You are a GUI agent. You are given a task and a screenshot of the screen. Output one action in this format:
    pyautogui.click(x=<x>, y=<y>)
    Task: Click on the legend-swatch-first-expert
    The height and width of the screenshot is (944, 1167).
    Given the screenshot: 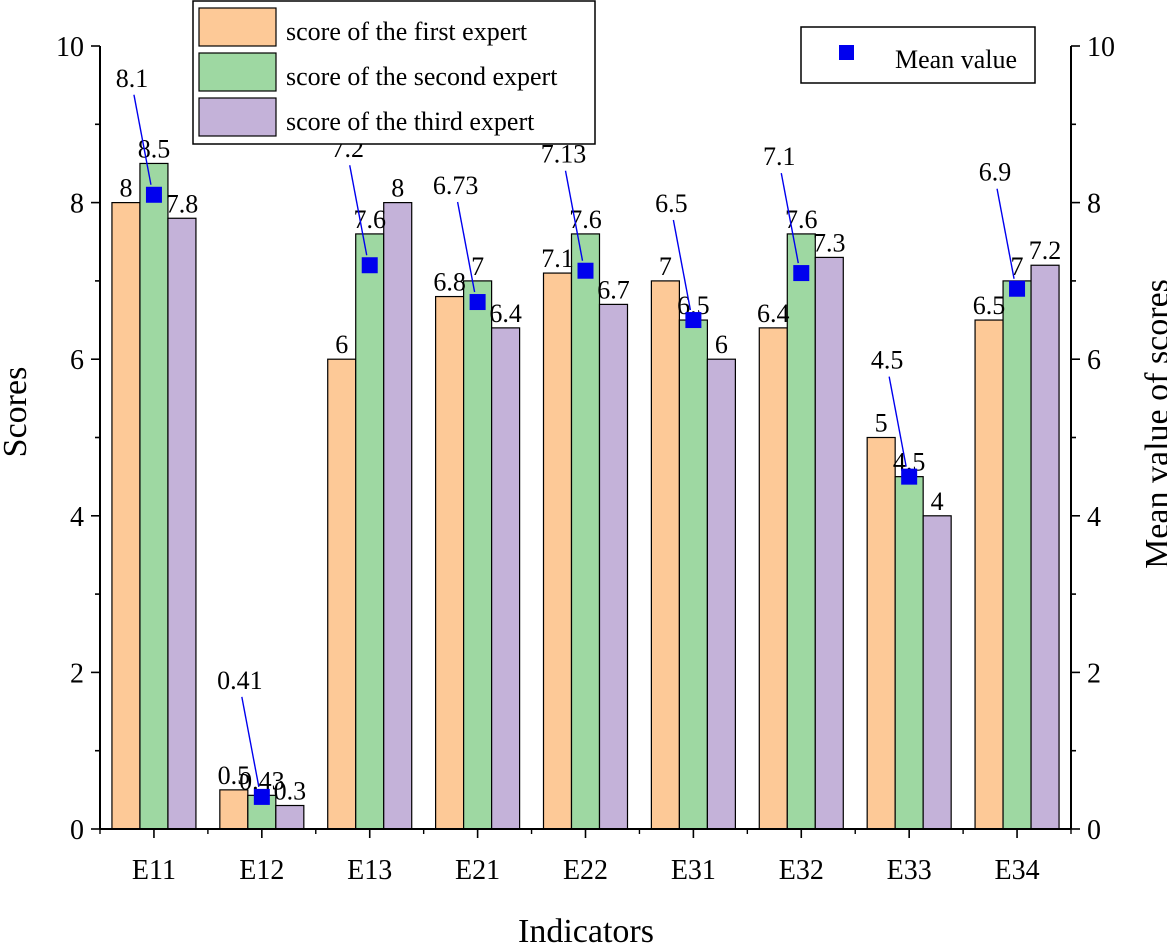 What is the action you would take?
    pyautogui.click(x=237, y=27)
    